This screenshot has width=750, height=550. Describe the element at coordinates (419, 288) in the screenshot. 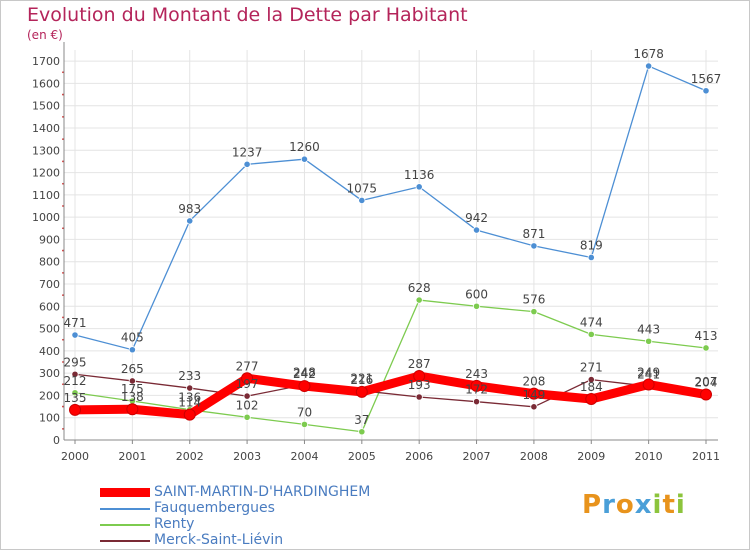

I see `data-label: 628` at that location.